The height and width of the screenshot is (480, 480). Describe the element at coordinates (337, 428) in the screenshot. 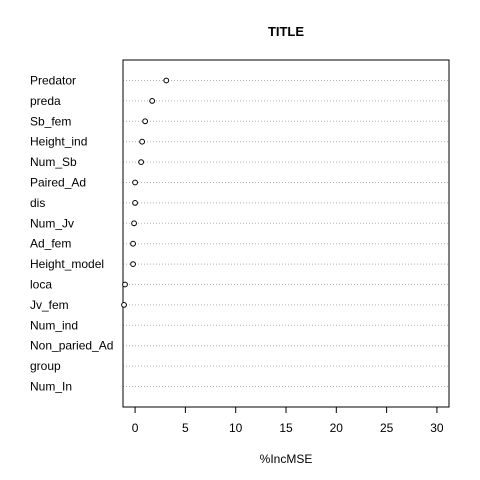

I see `x-tick-label: 20` at that location.